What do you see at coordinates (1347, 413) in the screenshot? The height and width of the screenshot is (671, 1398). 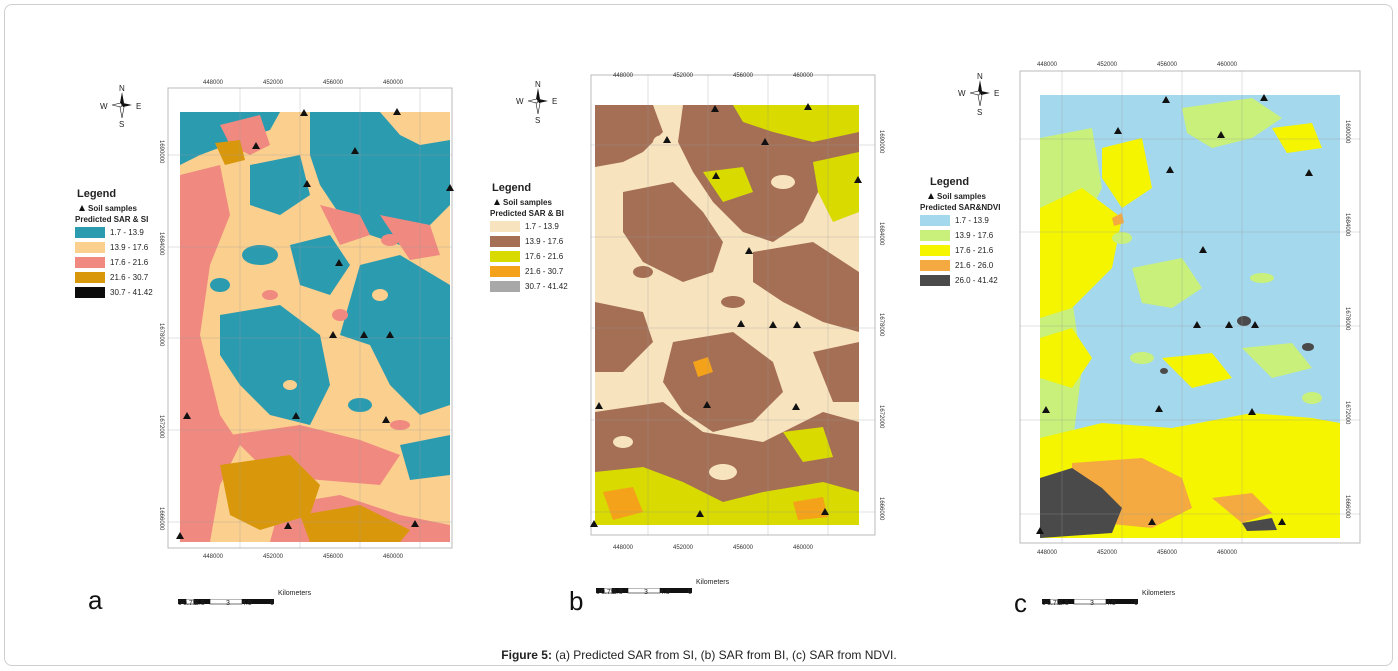 I see `map-c-ytick: 1672000` at bounding box center [1347, 413].